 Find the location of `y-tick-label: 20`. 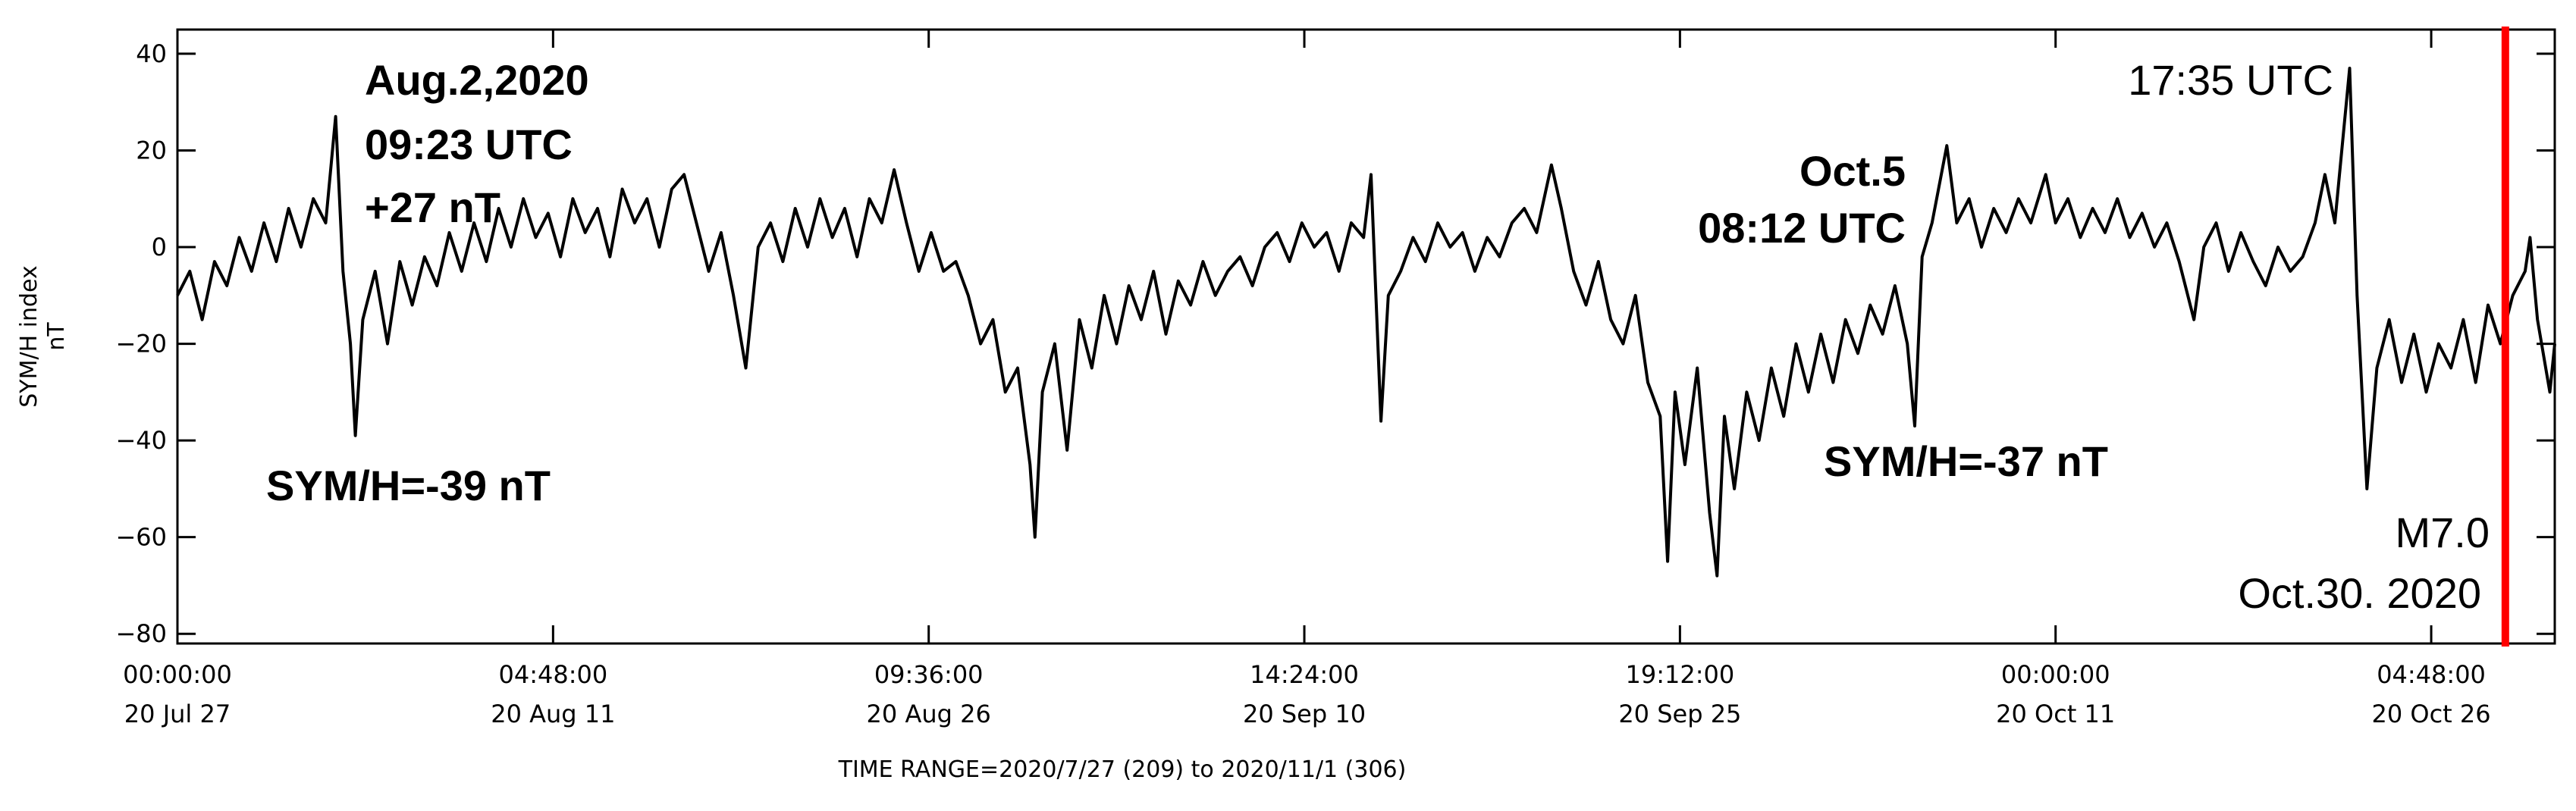

y-tick-label: 20 is located at coordinates (151, 150).